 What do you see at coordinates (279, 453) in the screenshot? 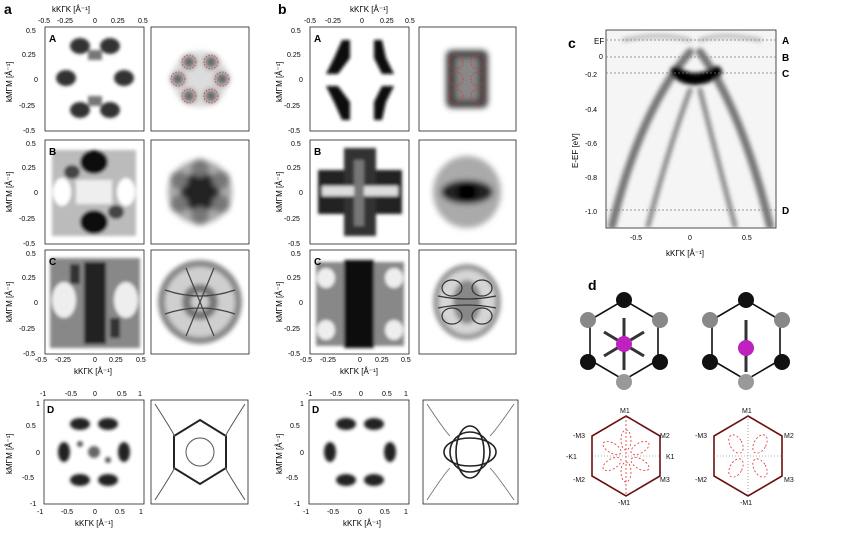
I see `panel-b-ylabel-d: kMΓM [Å⁻¹]` at bounding box center [279, 453].